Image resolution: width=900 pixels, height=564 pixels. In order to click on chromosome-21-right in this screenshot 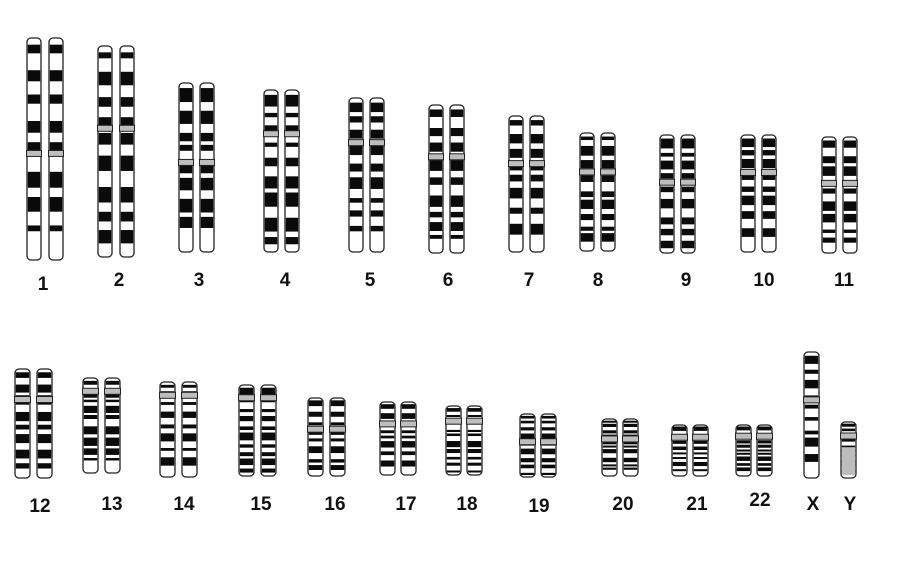, I will do `click(700, 450)`.